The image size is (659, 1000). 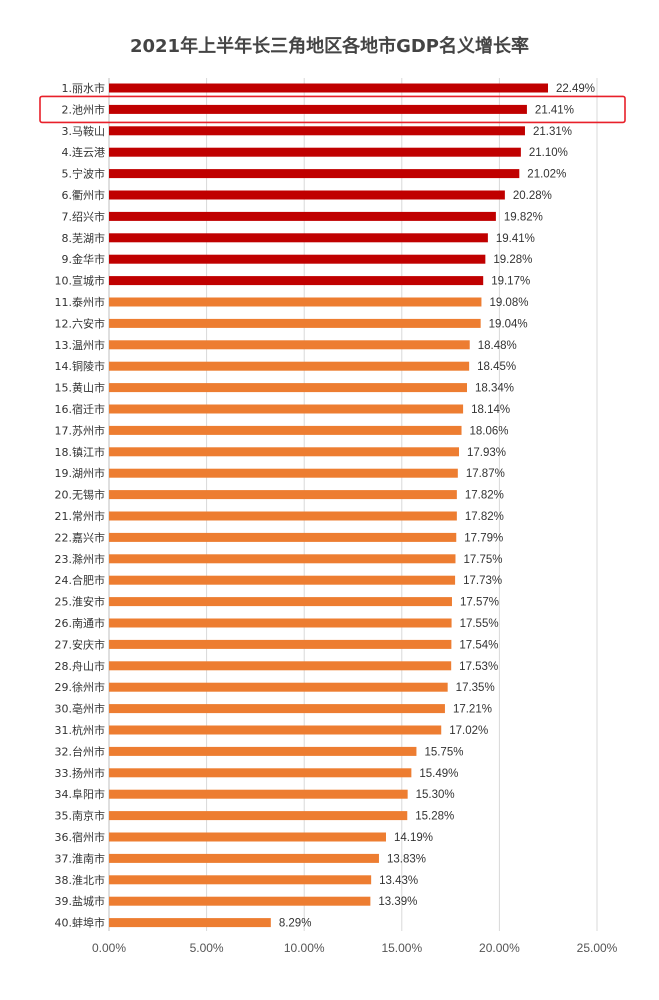 What do you see at coordinates (401, 948) in the screenshot?
I see `x-tick-label: 15.00%` at bounding box center [401, 948].